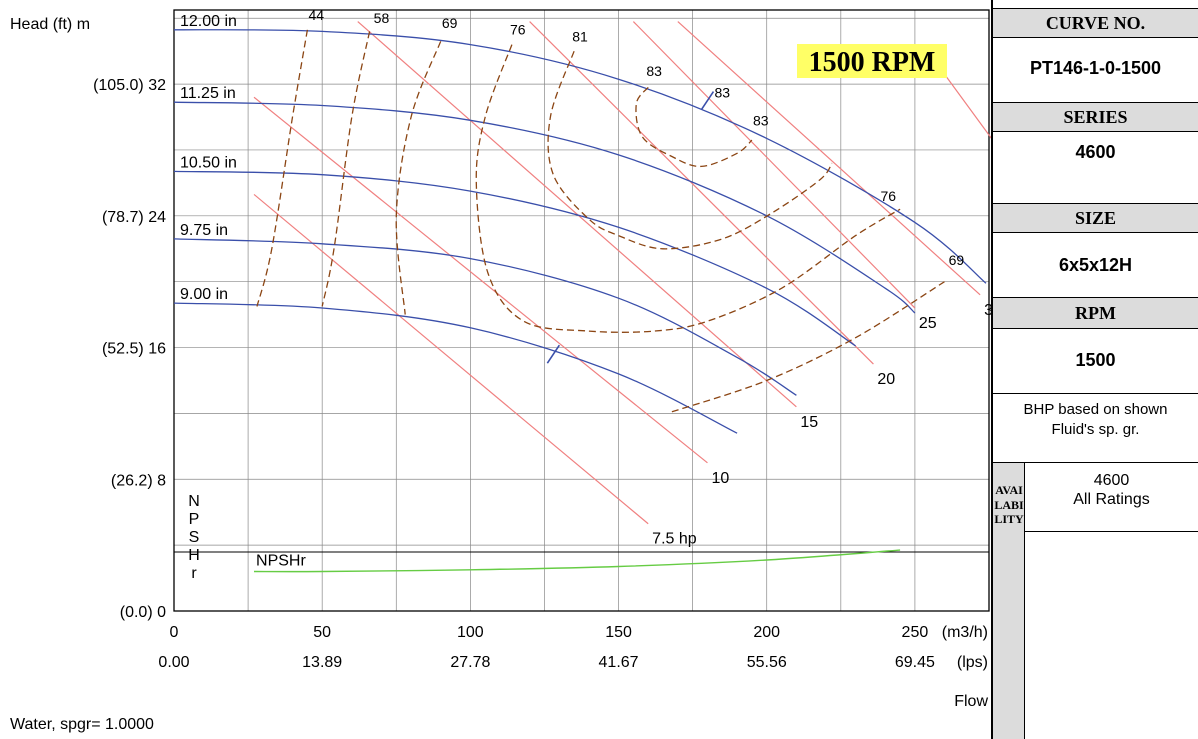 Image resolution: width=1198 pixels, height=739 pixels. Describe the element at coordinates (382, 18) in the screenshot. I see `efficiency-label: 58` at that location.